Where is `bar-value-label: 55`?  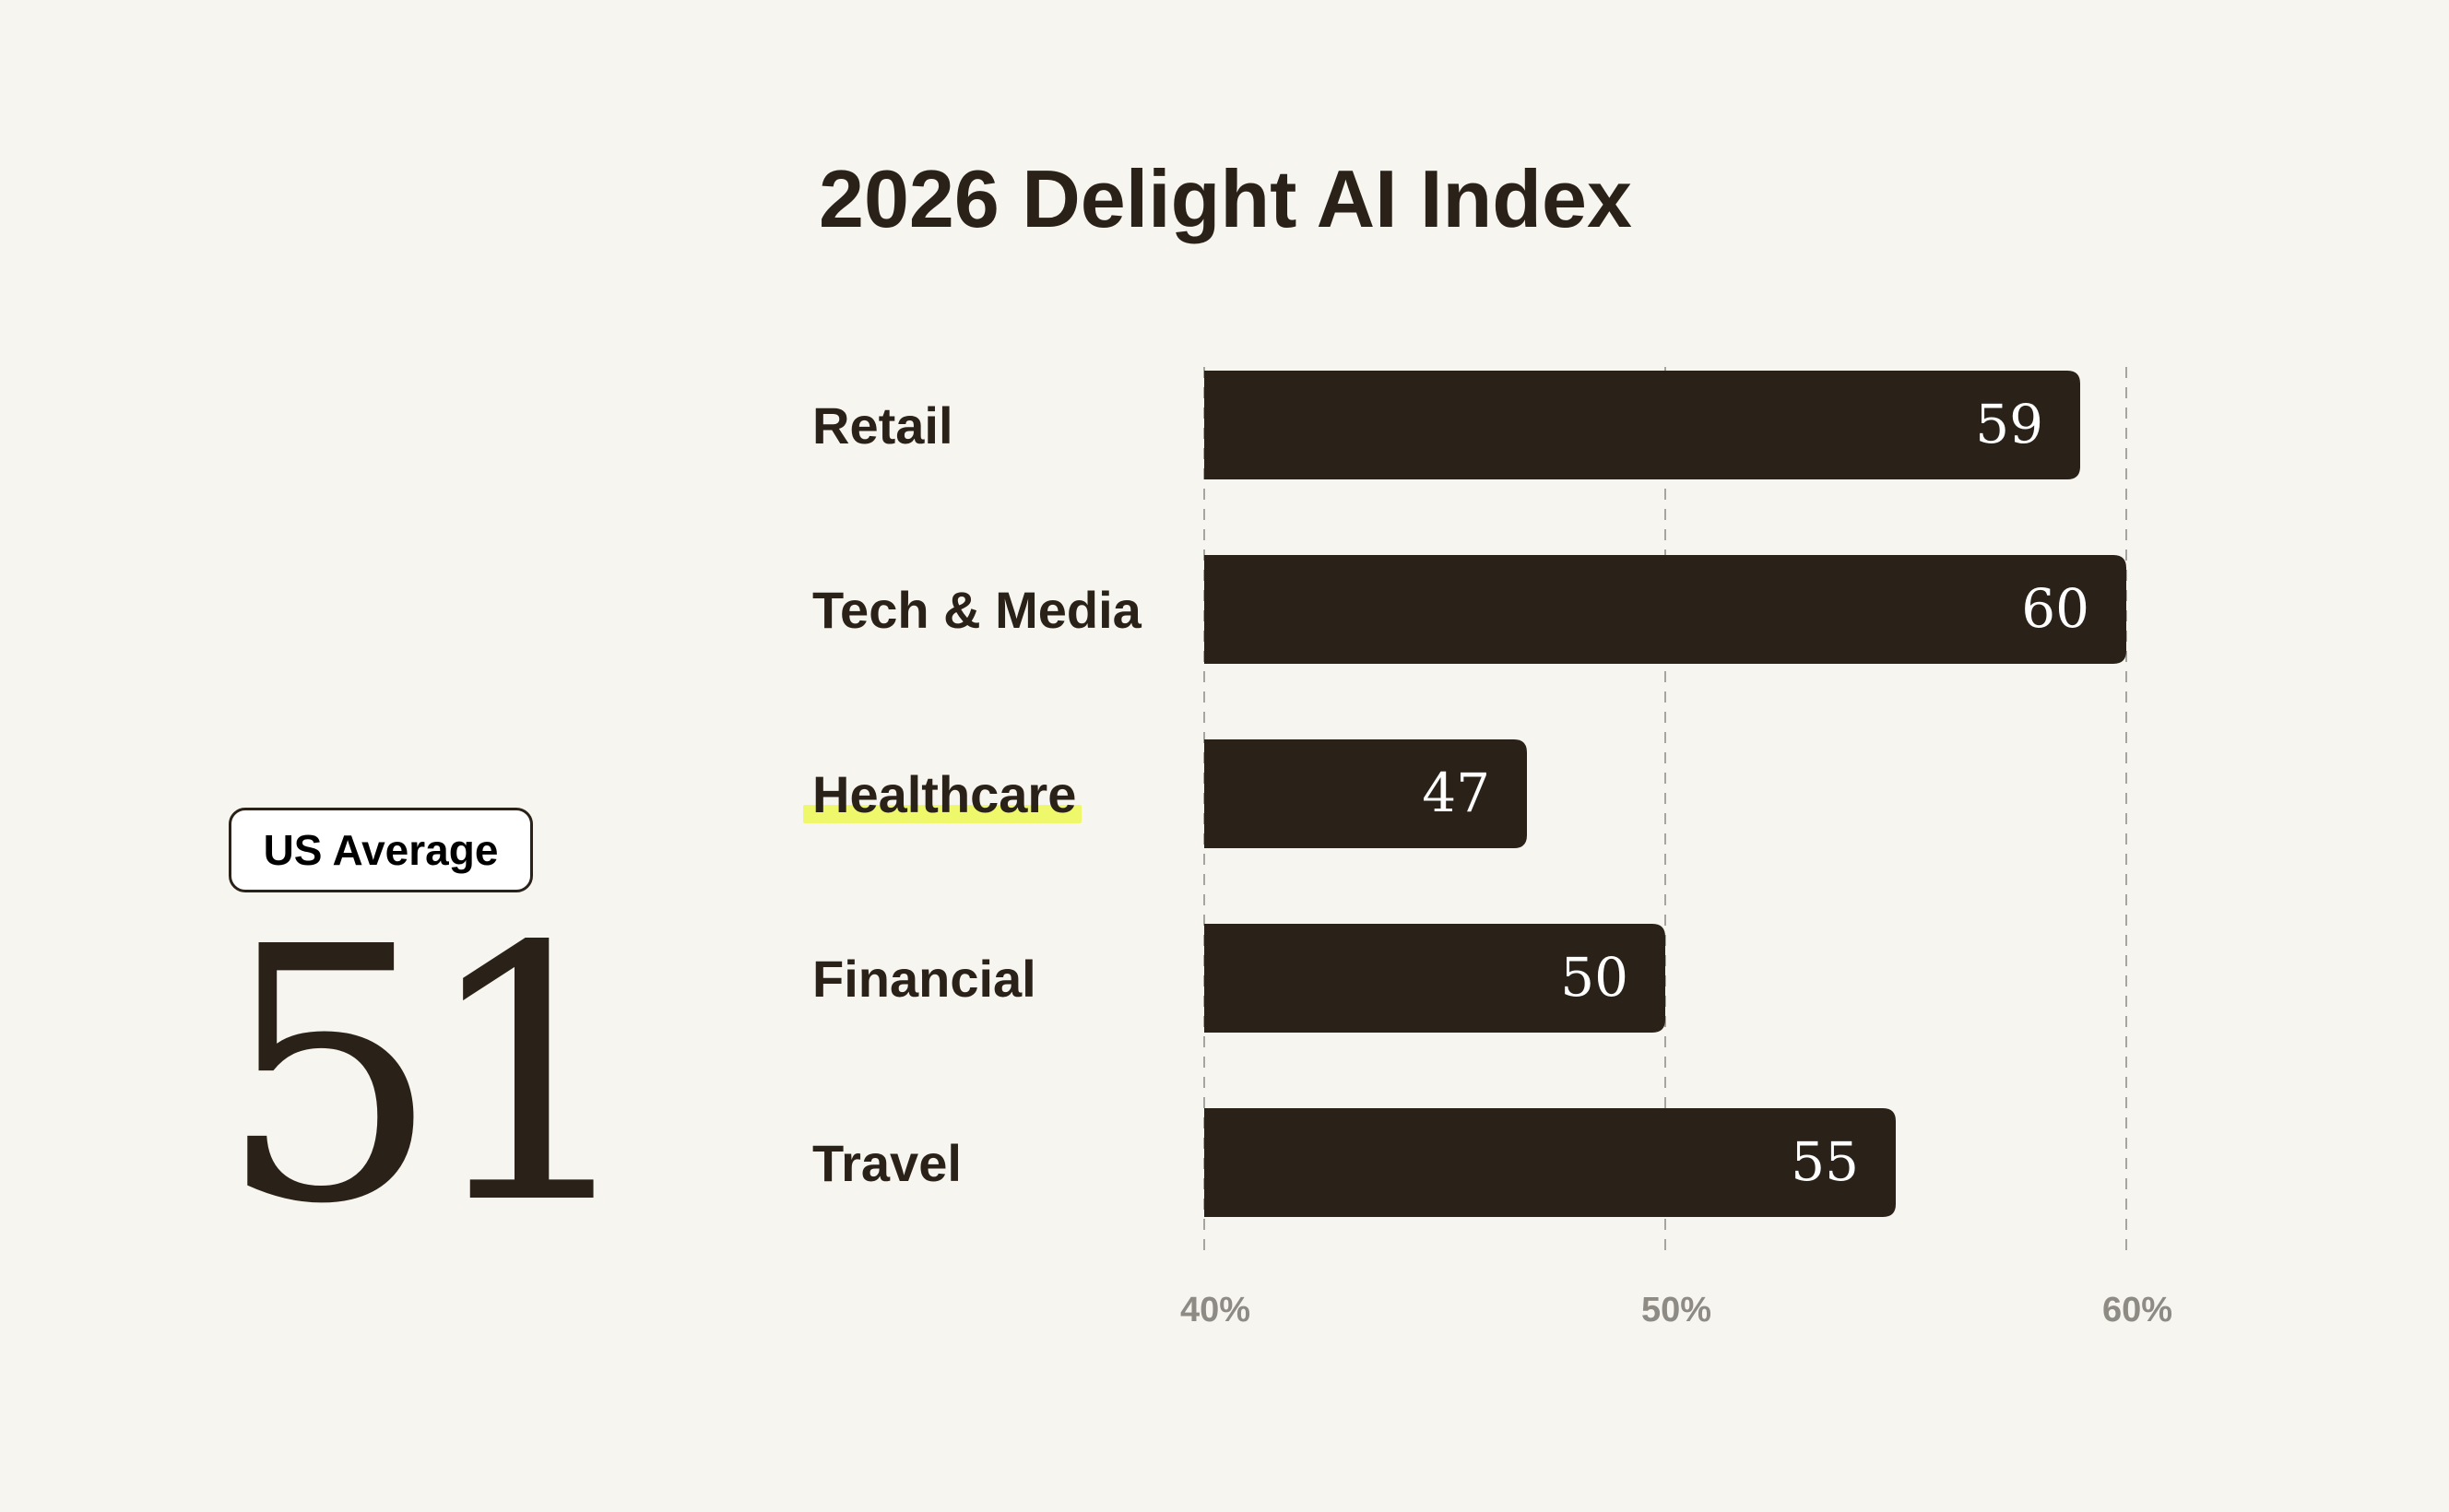 bar-value-label: 55 is located at coordinates (1825, 1161).